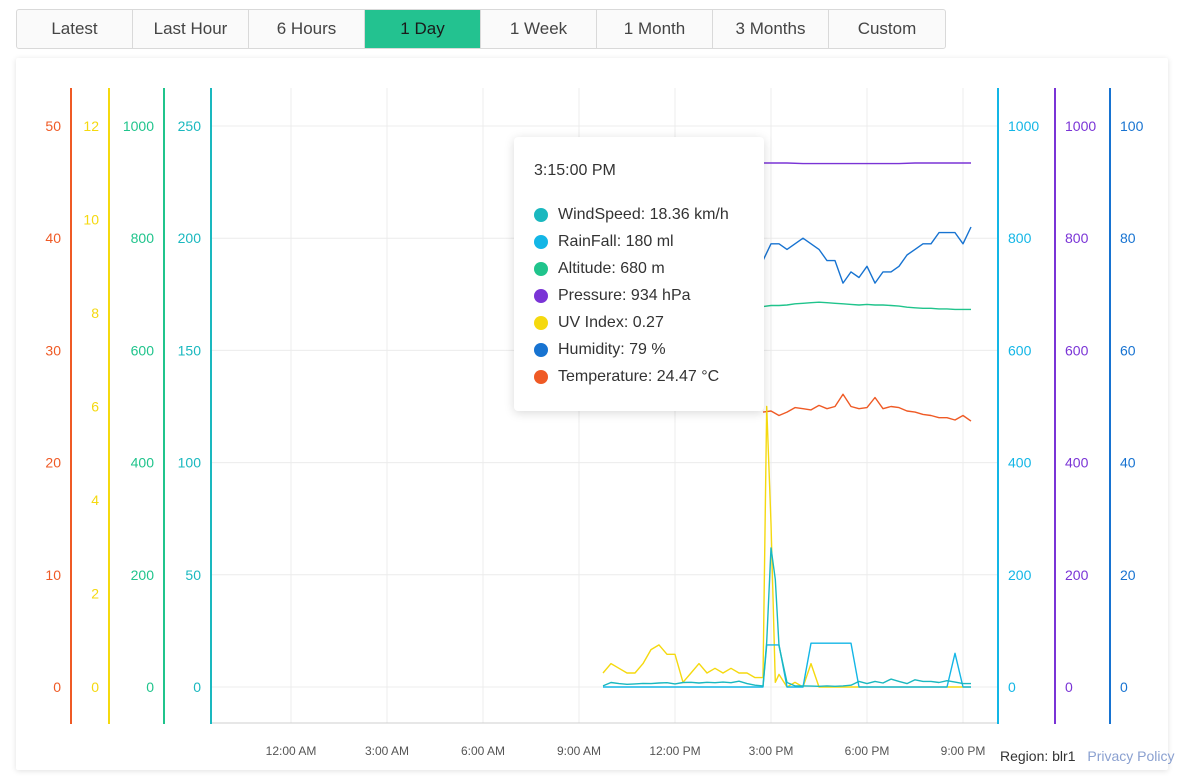  I want to click on y-tick-label-pres: 200, so click(1077, 575).